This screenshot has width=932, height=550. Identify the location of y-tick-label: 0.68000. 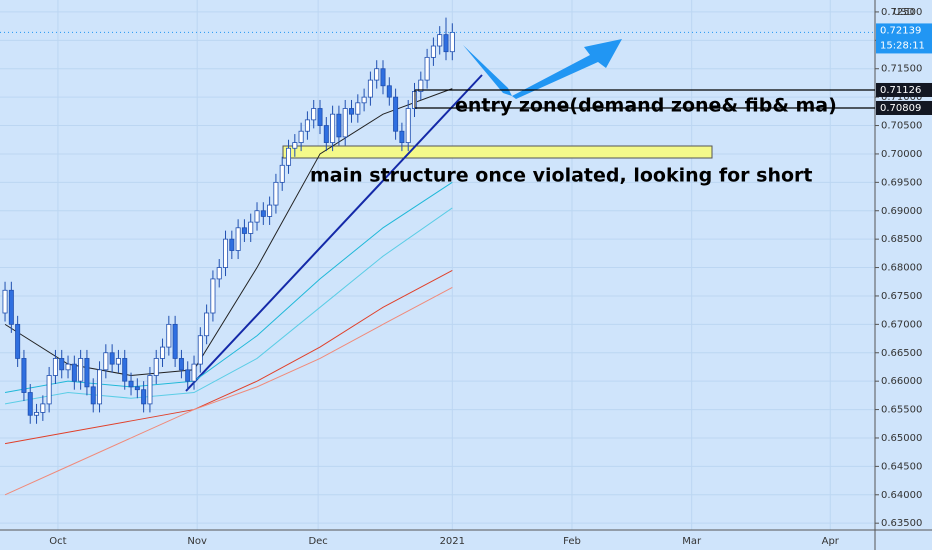
(901, 268).